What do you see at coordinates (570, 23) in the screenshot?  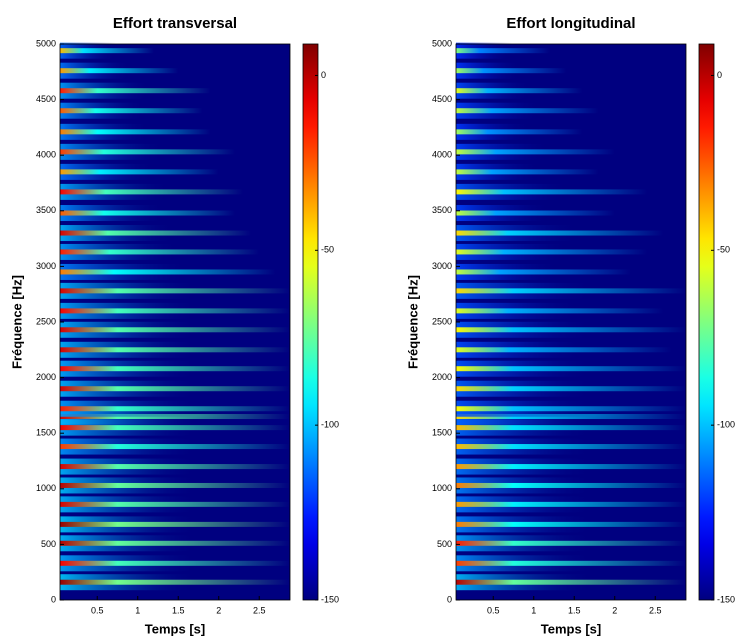 I see `chart-title: Effort longitudinal` at bounding box center [570, 23].